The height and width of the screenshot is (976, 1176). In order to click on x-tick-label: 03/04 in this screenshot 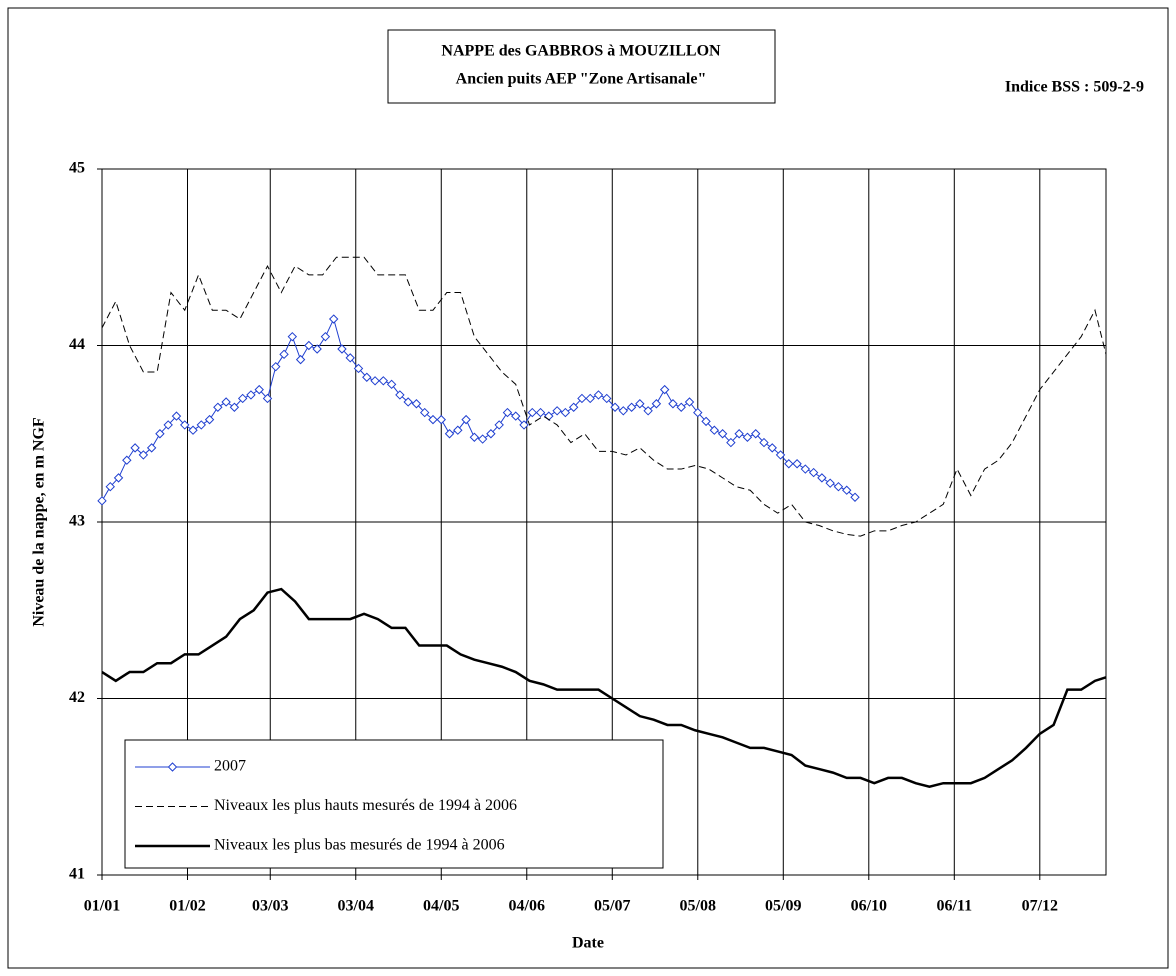, I will do `click(356, 906)`.